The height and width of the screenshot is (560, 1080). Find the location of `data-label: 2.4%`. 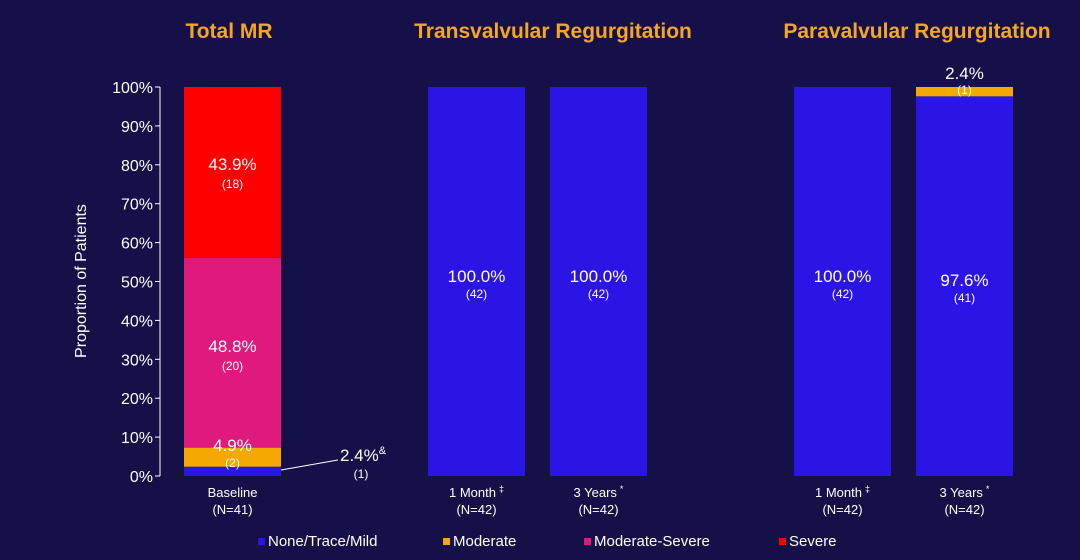

data-label: 2.4% is located at coordinates (964, 73).